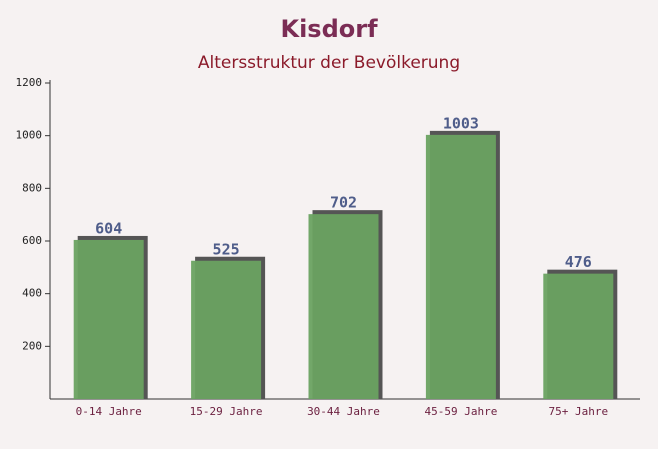  What do you see at coordinates (329, 29) in the screenshot?
I see `chart-title: Kisdorf` at bounding box center [329, 29].